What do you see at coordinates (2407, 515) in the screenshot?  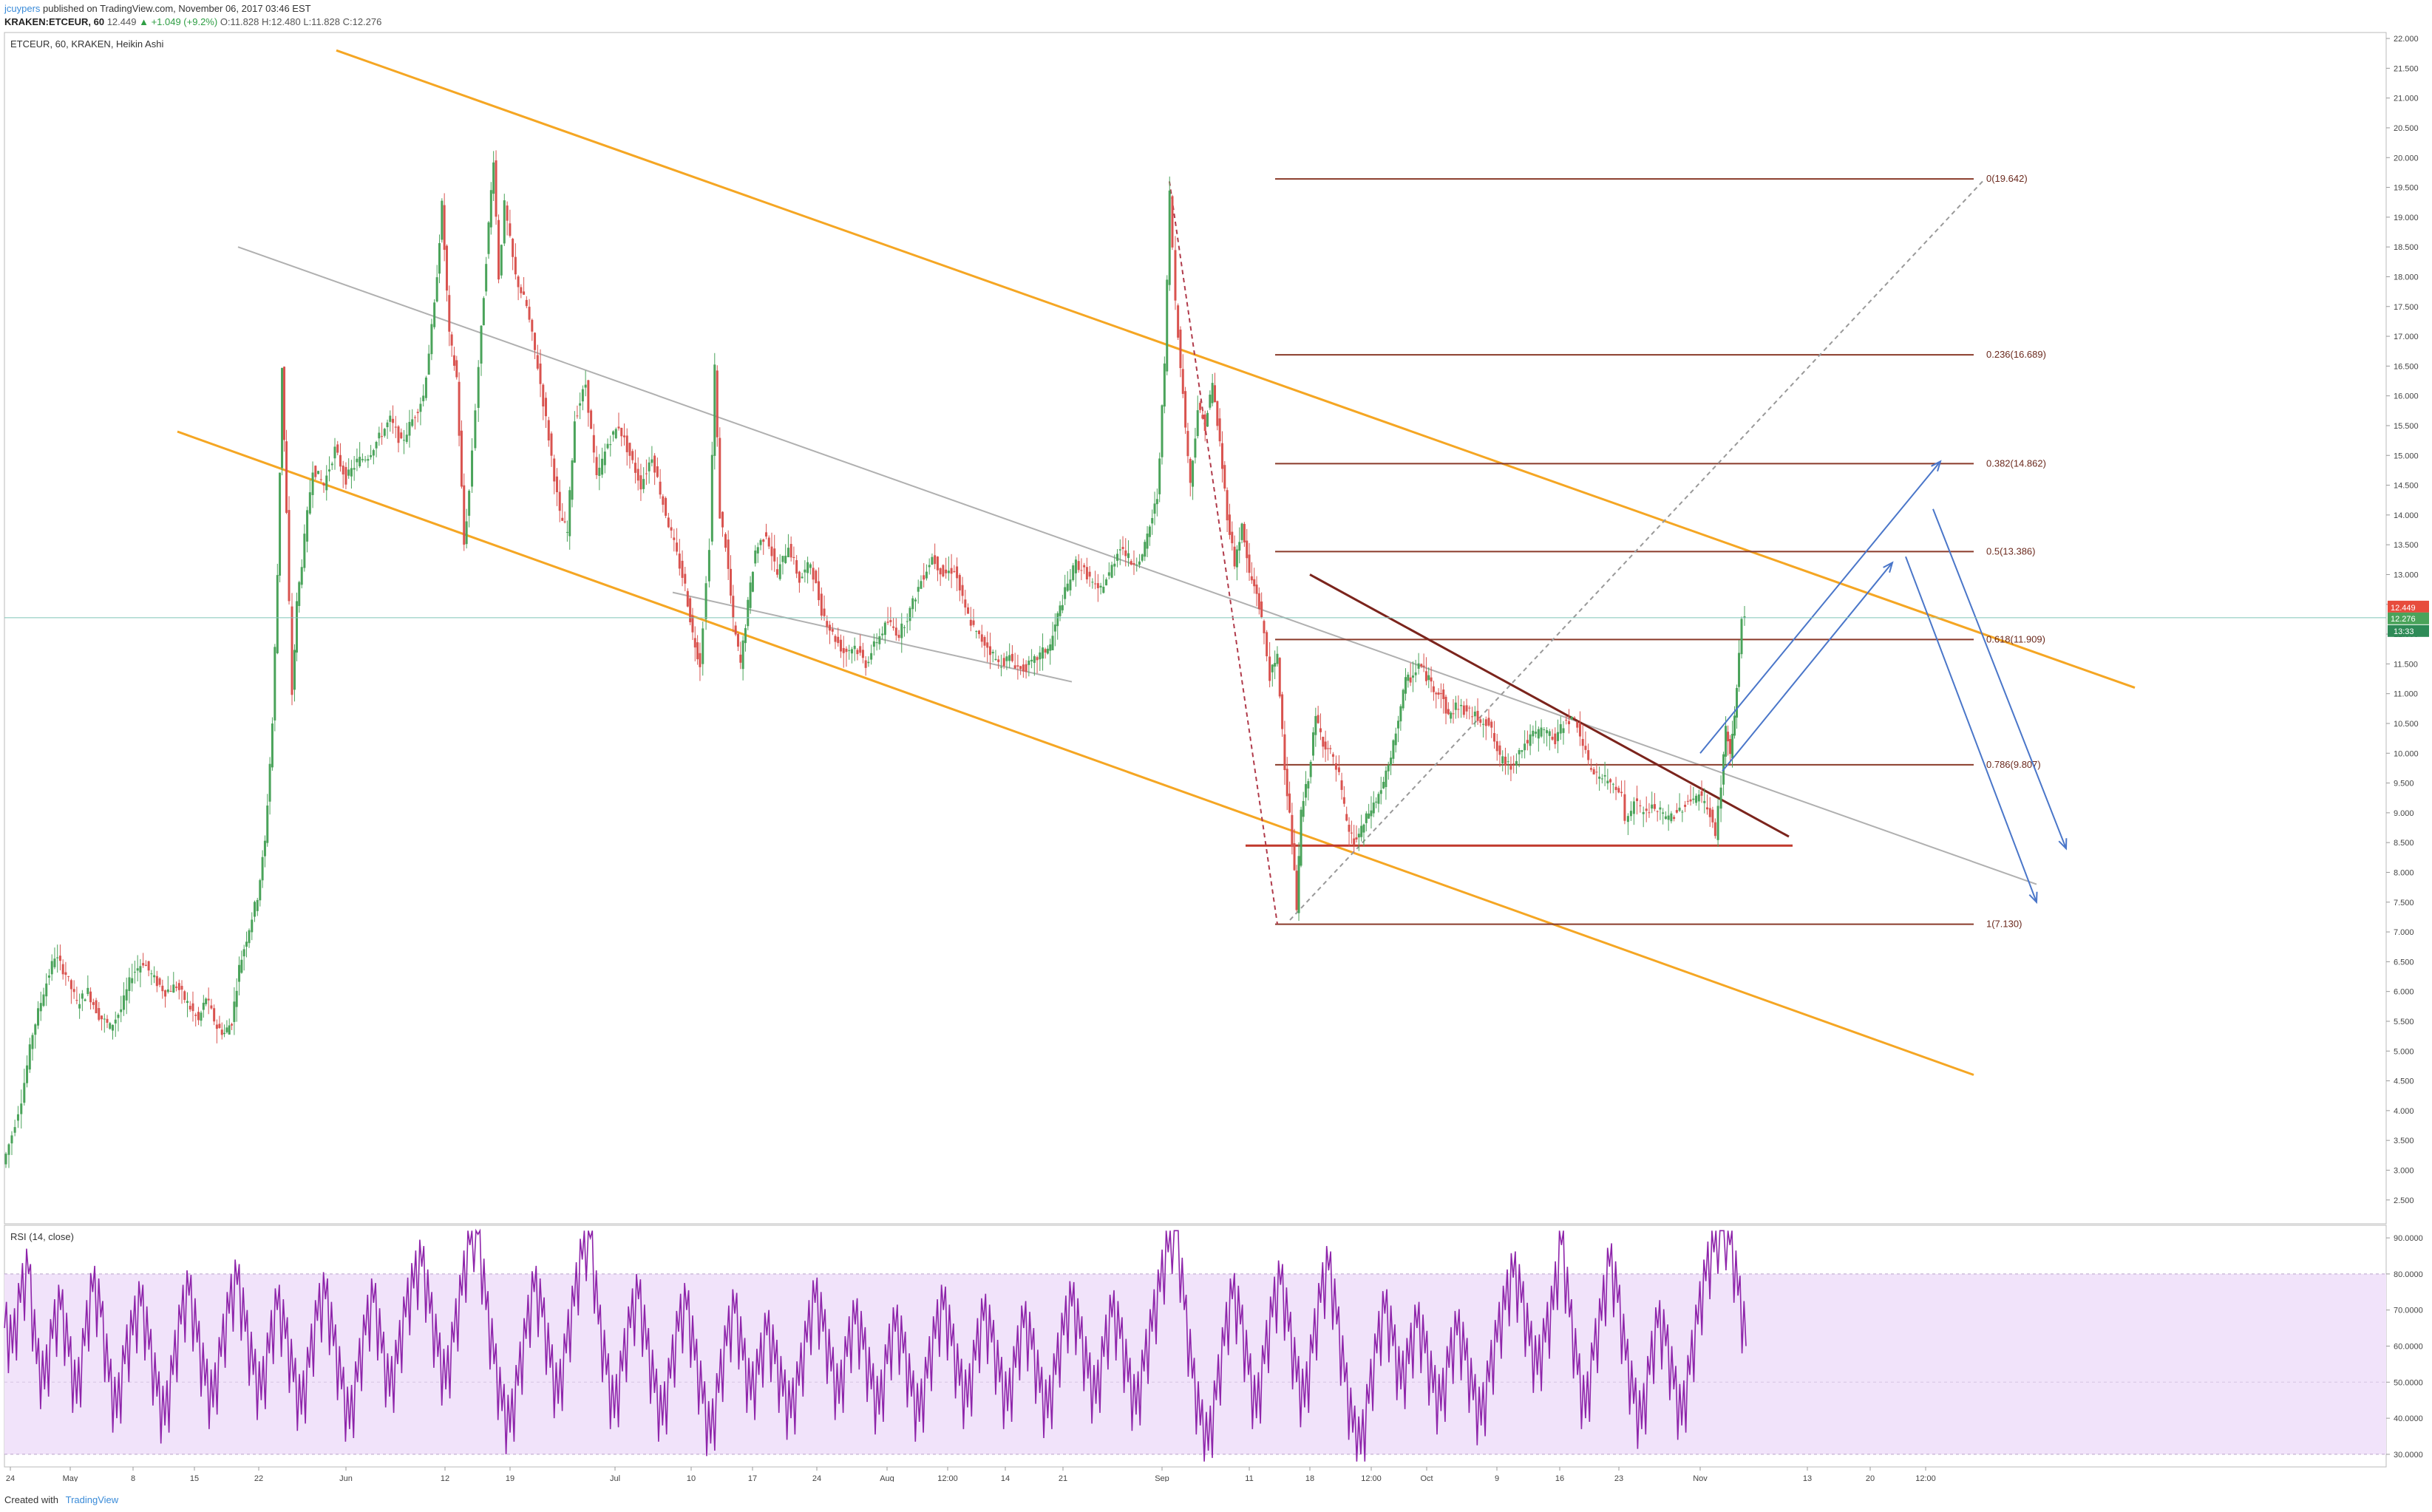 I see `y-tick-label: 14.000` at bounding box center [2407, 515].